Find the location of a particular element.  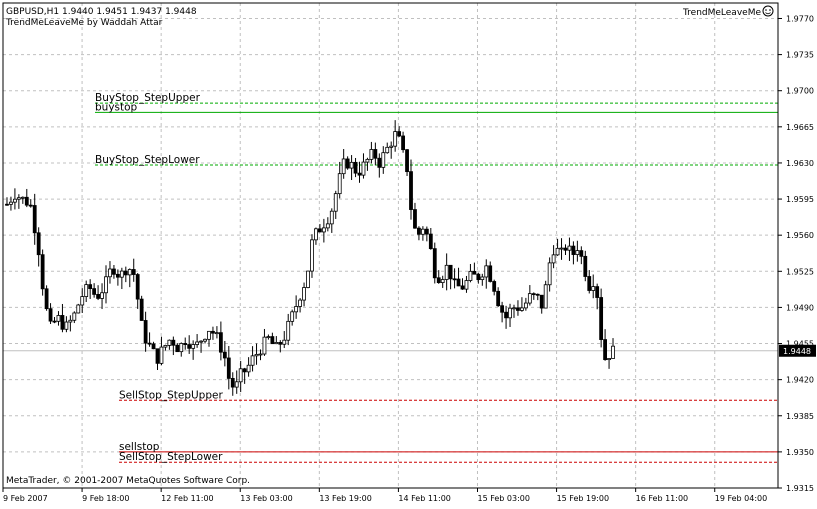

level-label: buystop is located at coordinates (116, 107).